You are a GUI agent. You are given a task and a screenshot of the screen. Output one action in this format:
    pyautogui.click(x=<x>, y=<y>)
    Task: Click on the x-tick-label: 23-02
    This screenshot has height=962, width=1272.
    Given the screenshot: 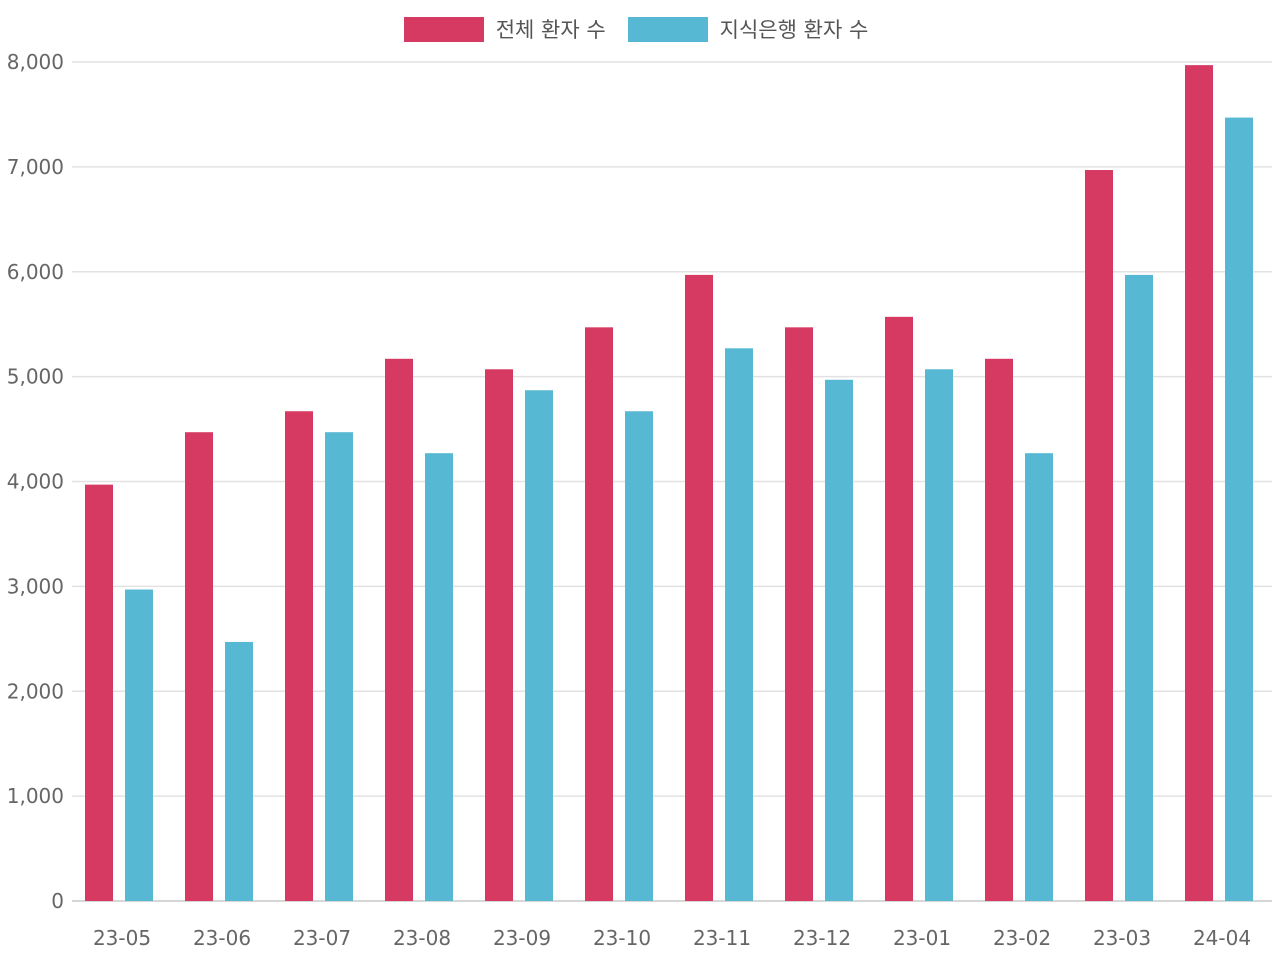 What is the action you would take?
    pyautogui.click(x=1022, y=938)
    